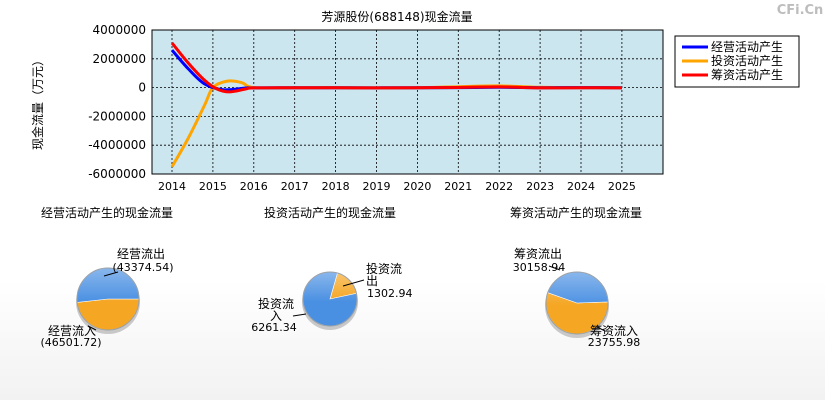 This screenshot has height=400, width=825. Describe the element at coordinates (72, 331) in the screenshot. I see `pie-label-operating-inflow: 经营流入` at that location.